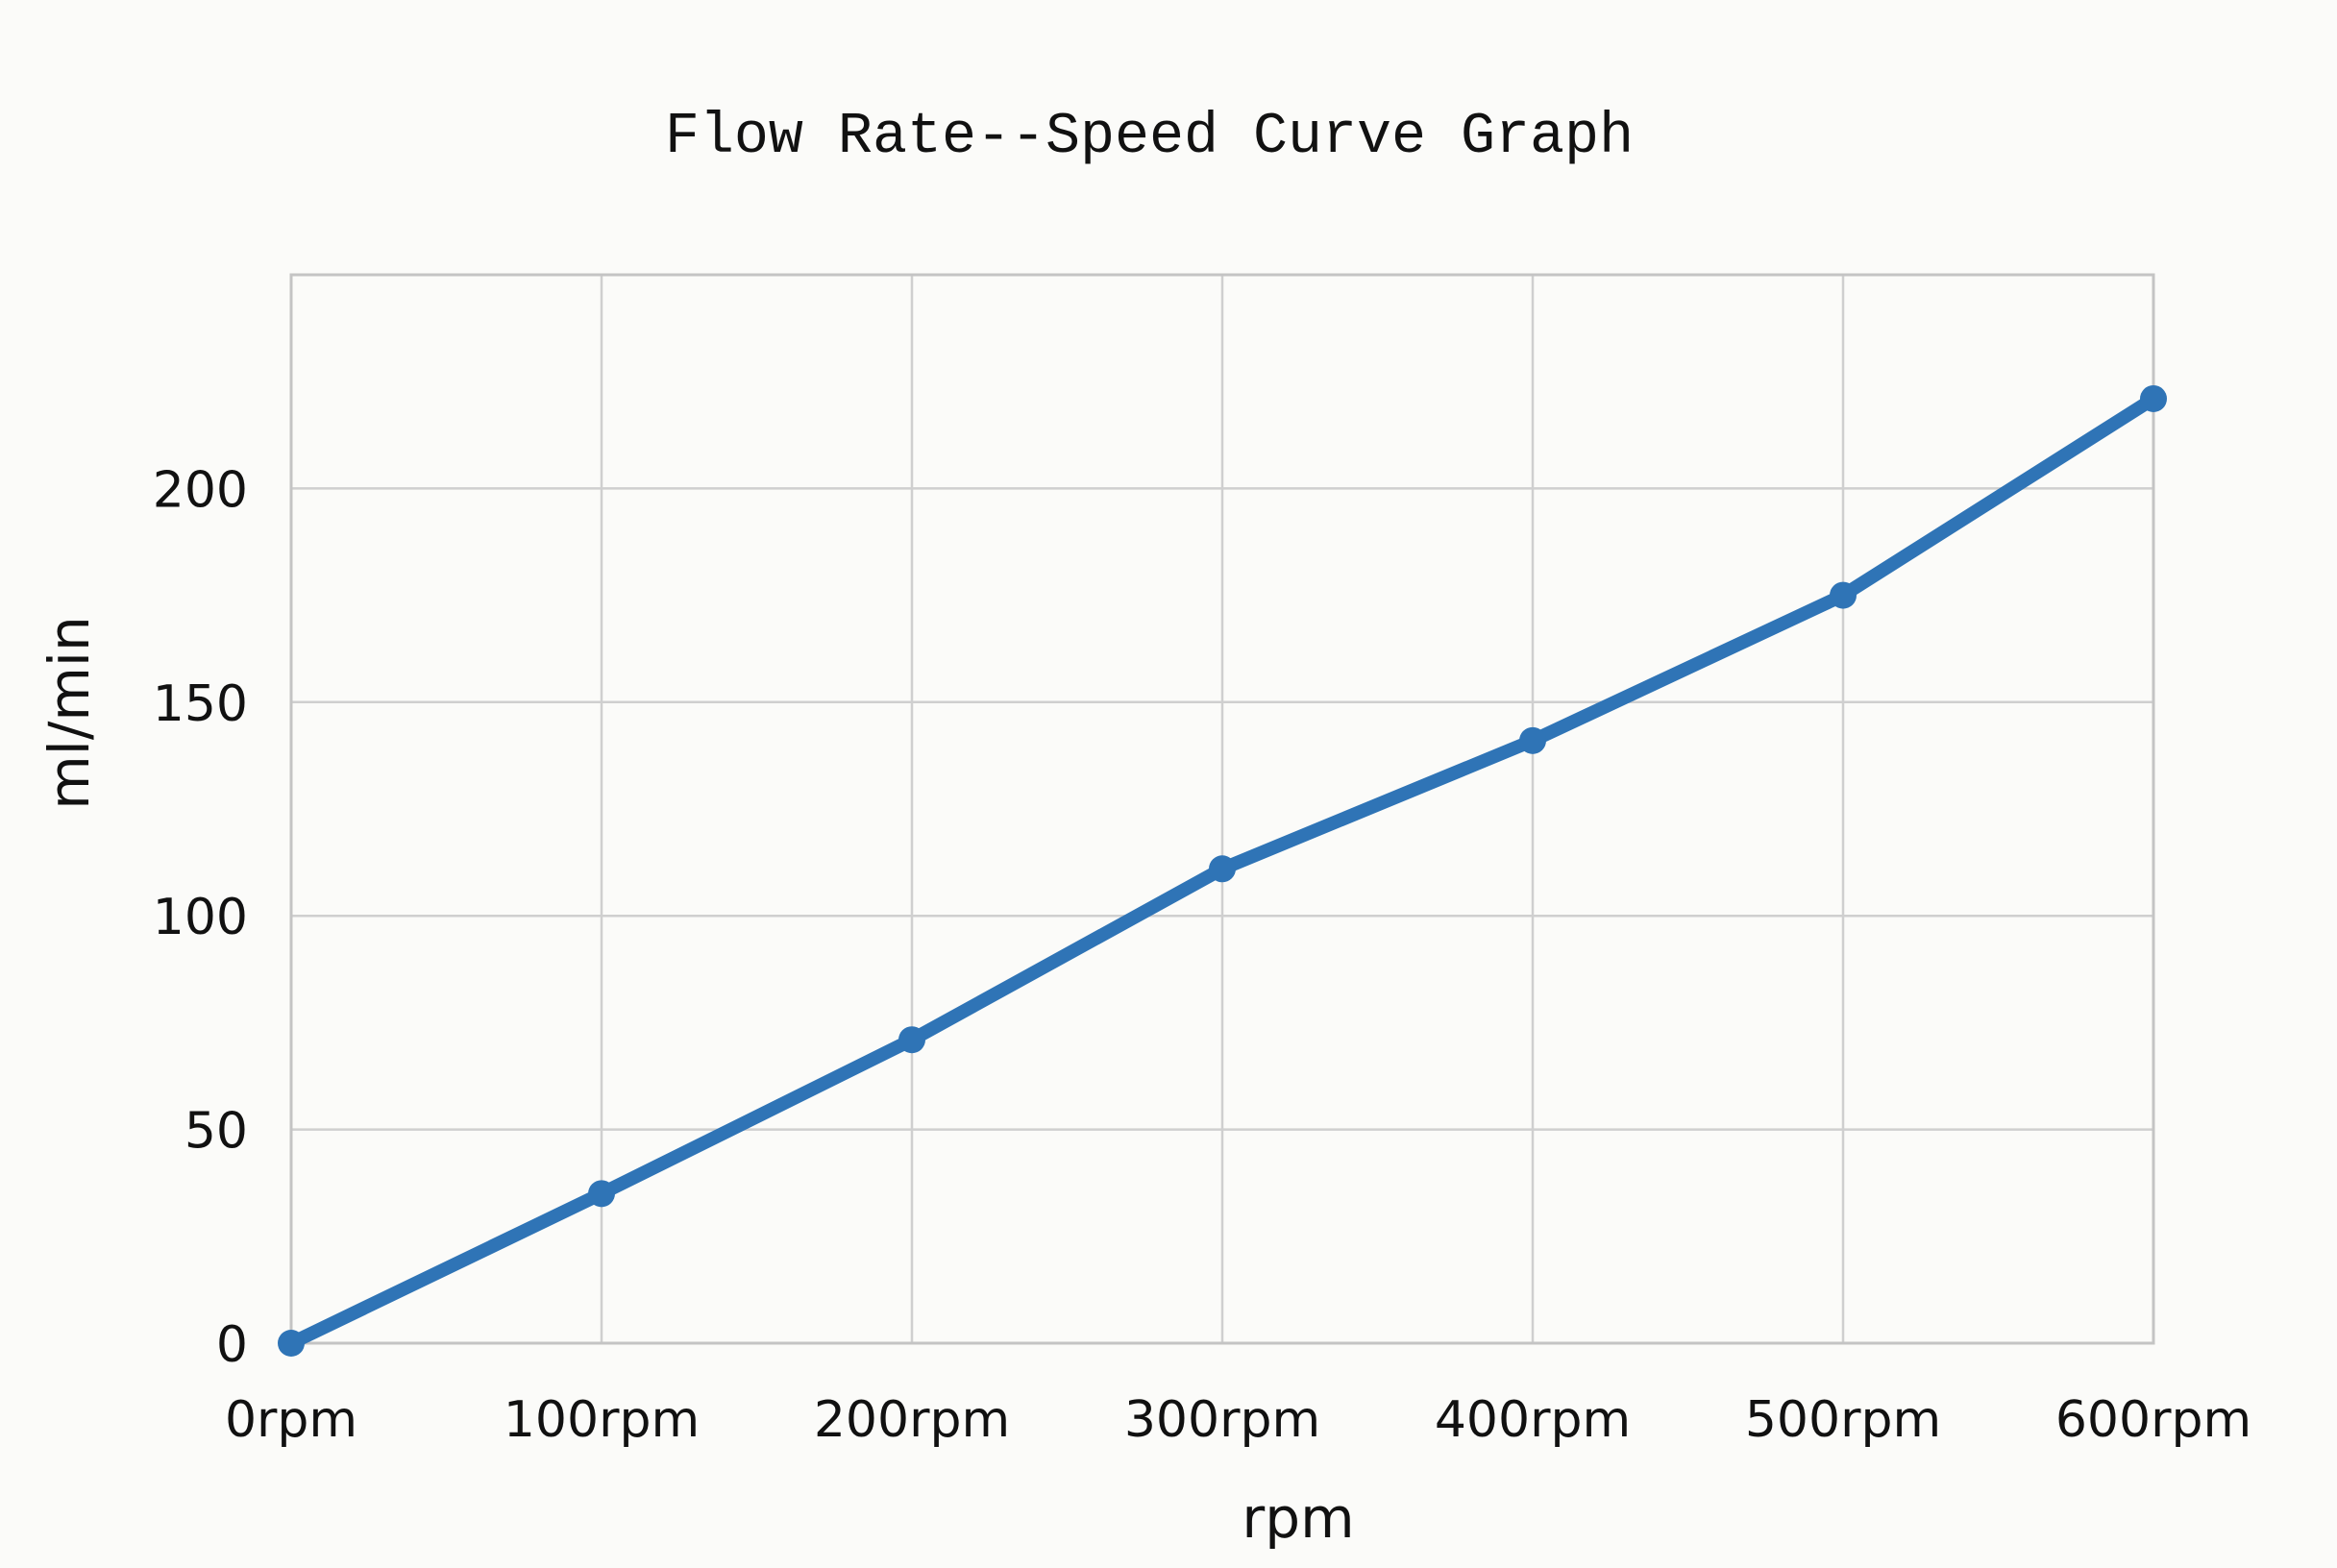 The image size is (2337, 1568). I want to click on y-tick-label: 200, so click(201, 490).